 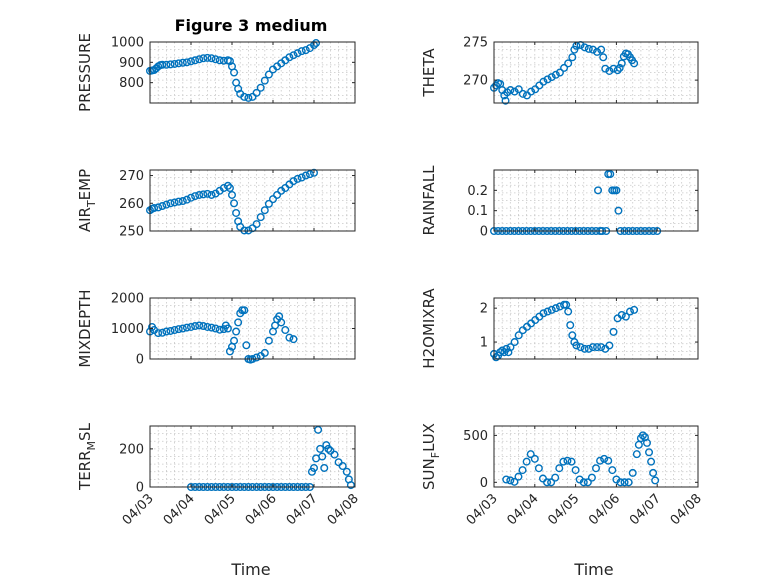 What do you see at coordinates (131, 83) in the screenshot?
I see `y-tick-label: 800` at bounding box center [131, 83].